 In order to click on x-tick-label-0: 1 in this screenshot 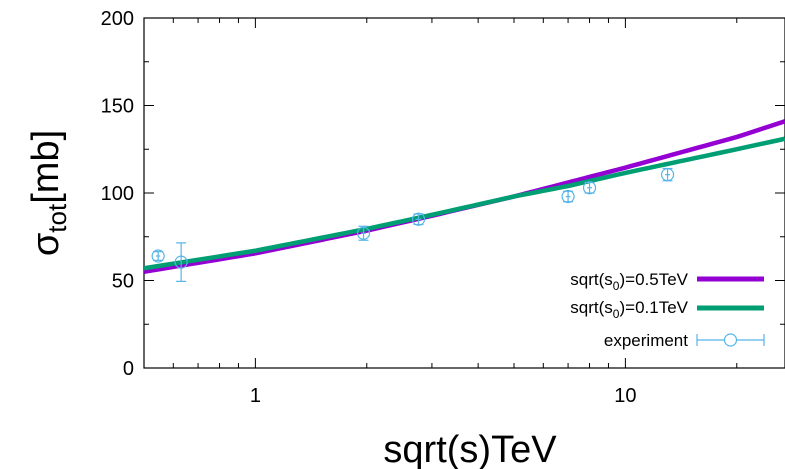, I will do `click(255, 396)`.